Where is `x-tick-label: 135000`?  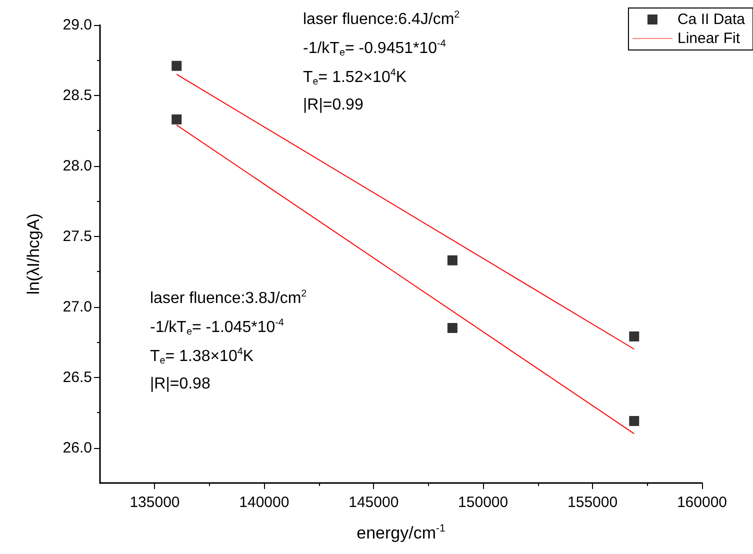
x-tick-label: 135000 is located at coordinates (155, 502).